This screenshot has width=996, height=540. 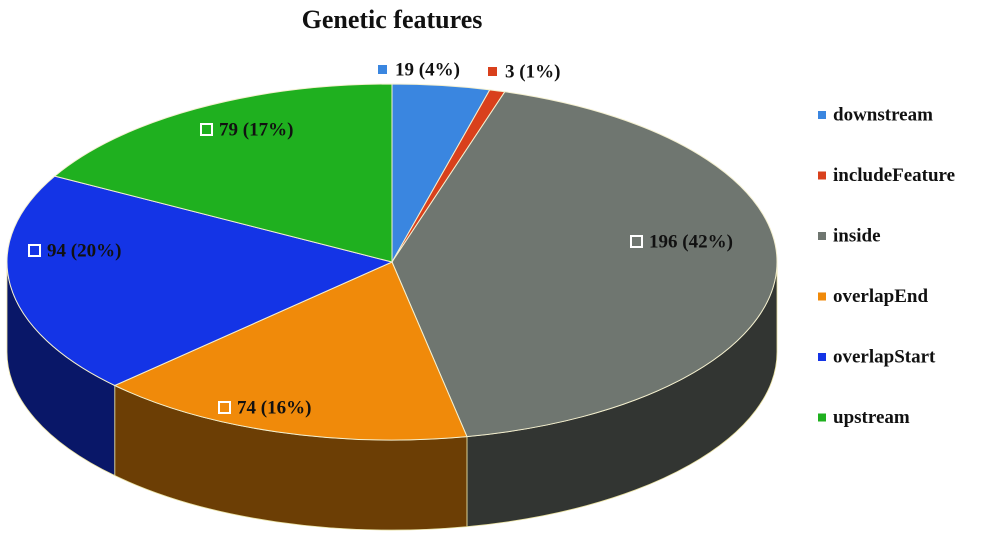 I want to click on data-label: 3 (1%), so click(x=532, y=71).